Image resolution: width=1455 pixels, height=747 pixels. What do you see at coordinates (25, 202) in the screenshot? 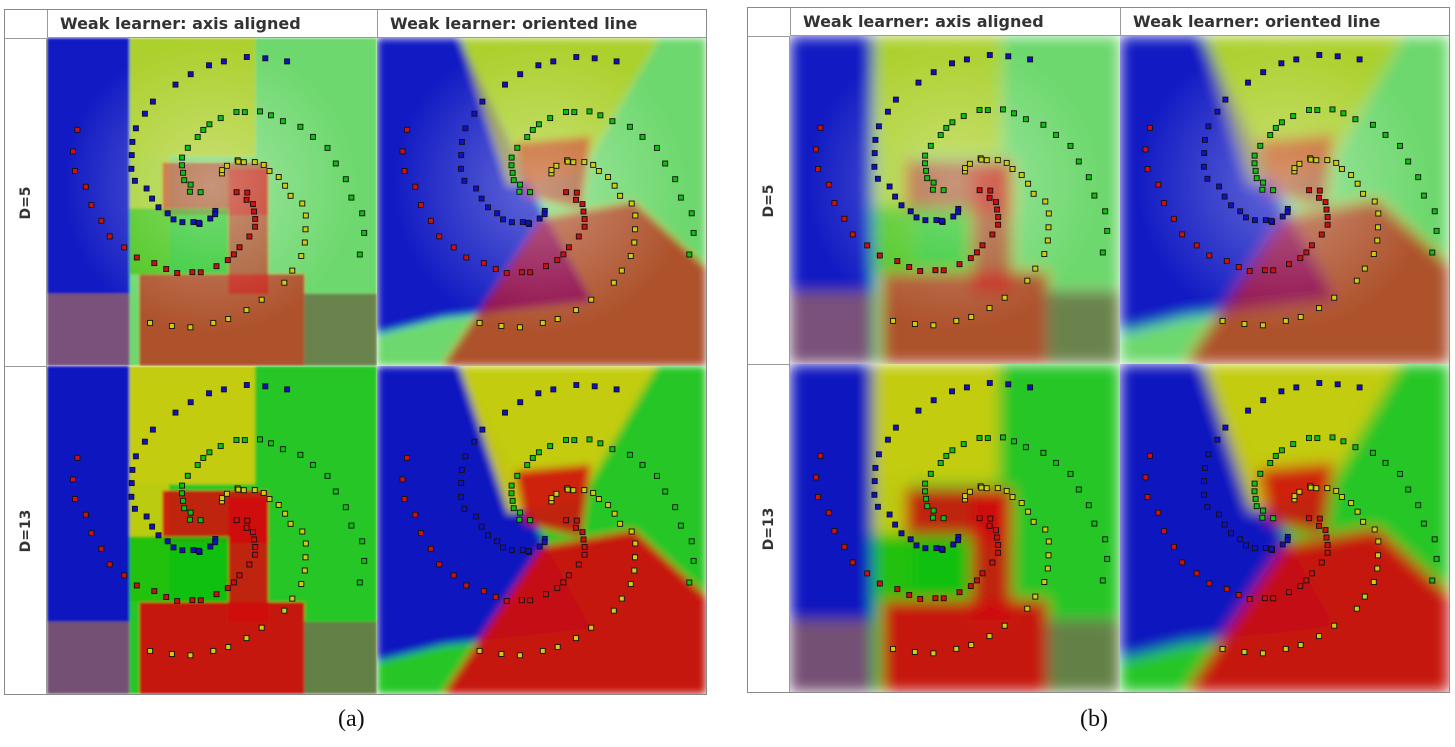
I see `row-label-d5: D=5` at bounding box center [25, 202].